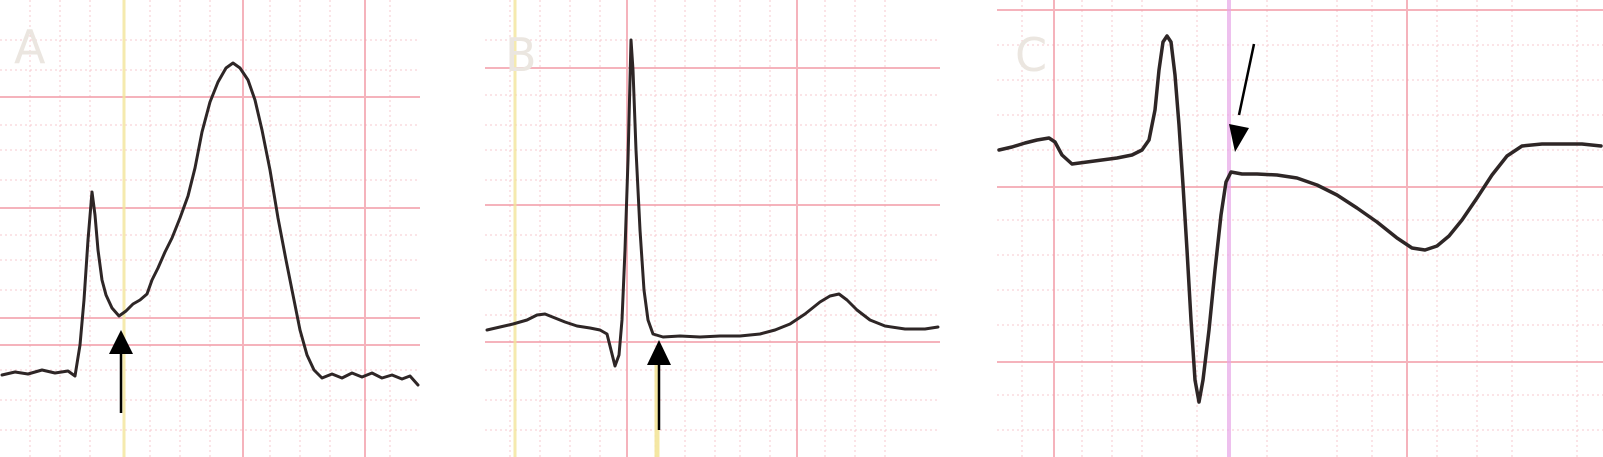  What do you see at coordinates (30, 47) in the screenshot?
I see `panel-label-a: A` at bounding box center [30, 47].